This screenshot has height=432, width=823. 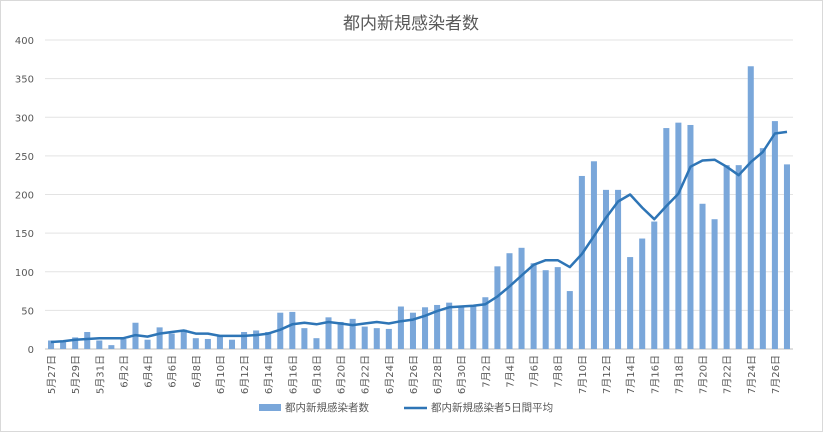 I want to click on x-tick-label: 7月10日, so click(x=583, y=374).